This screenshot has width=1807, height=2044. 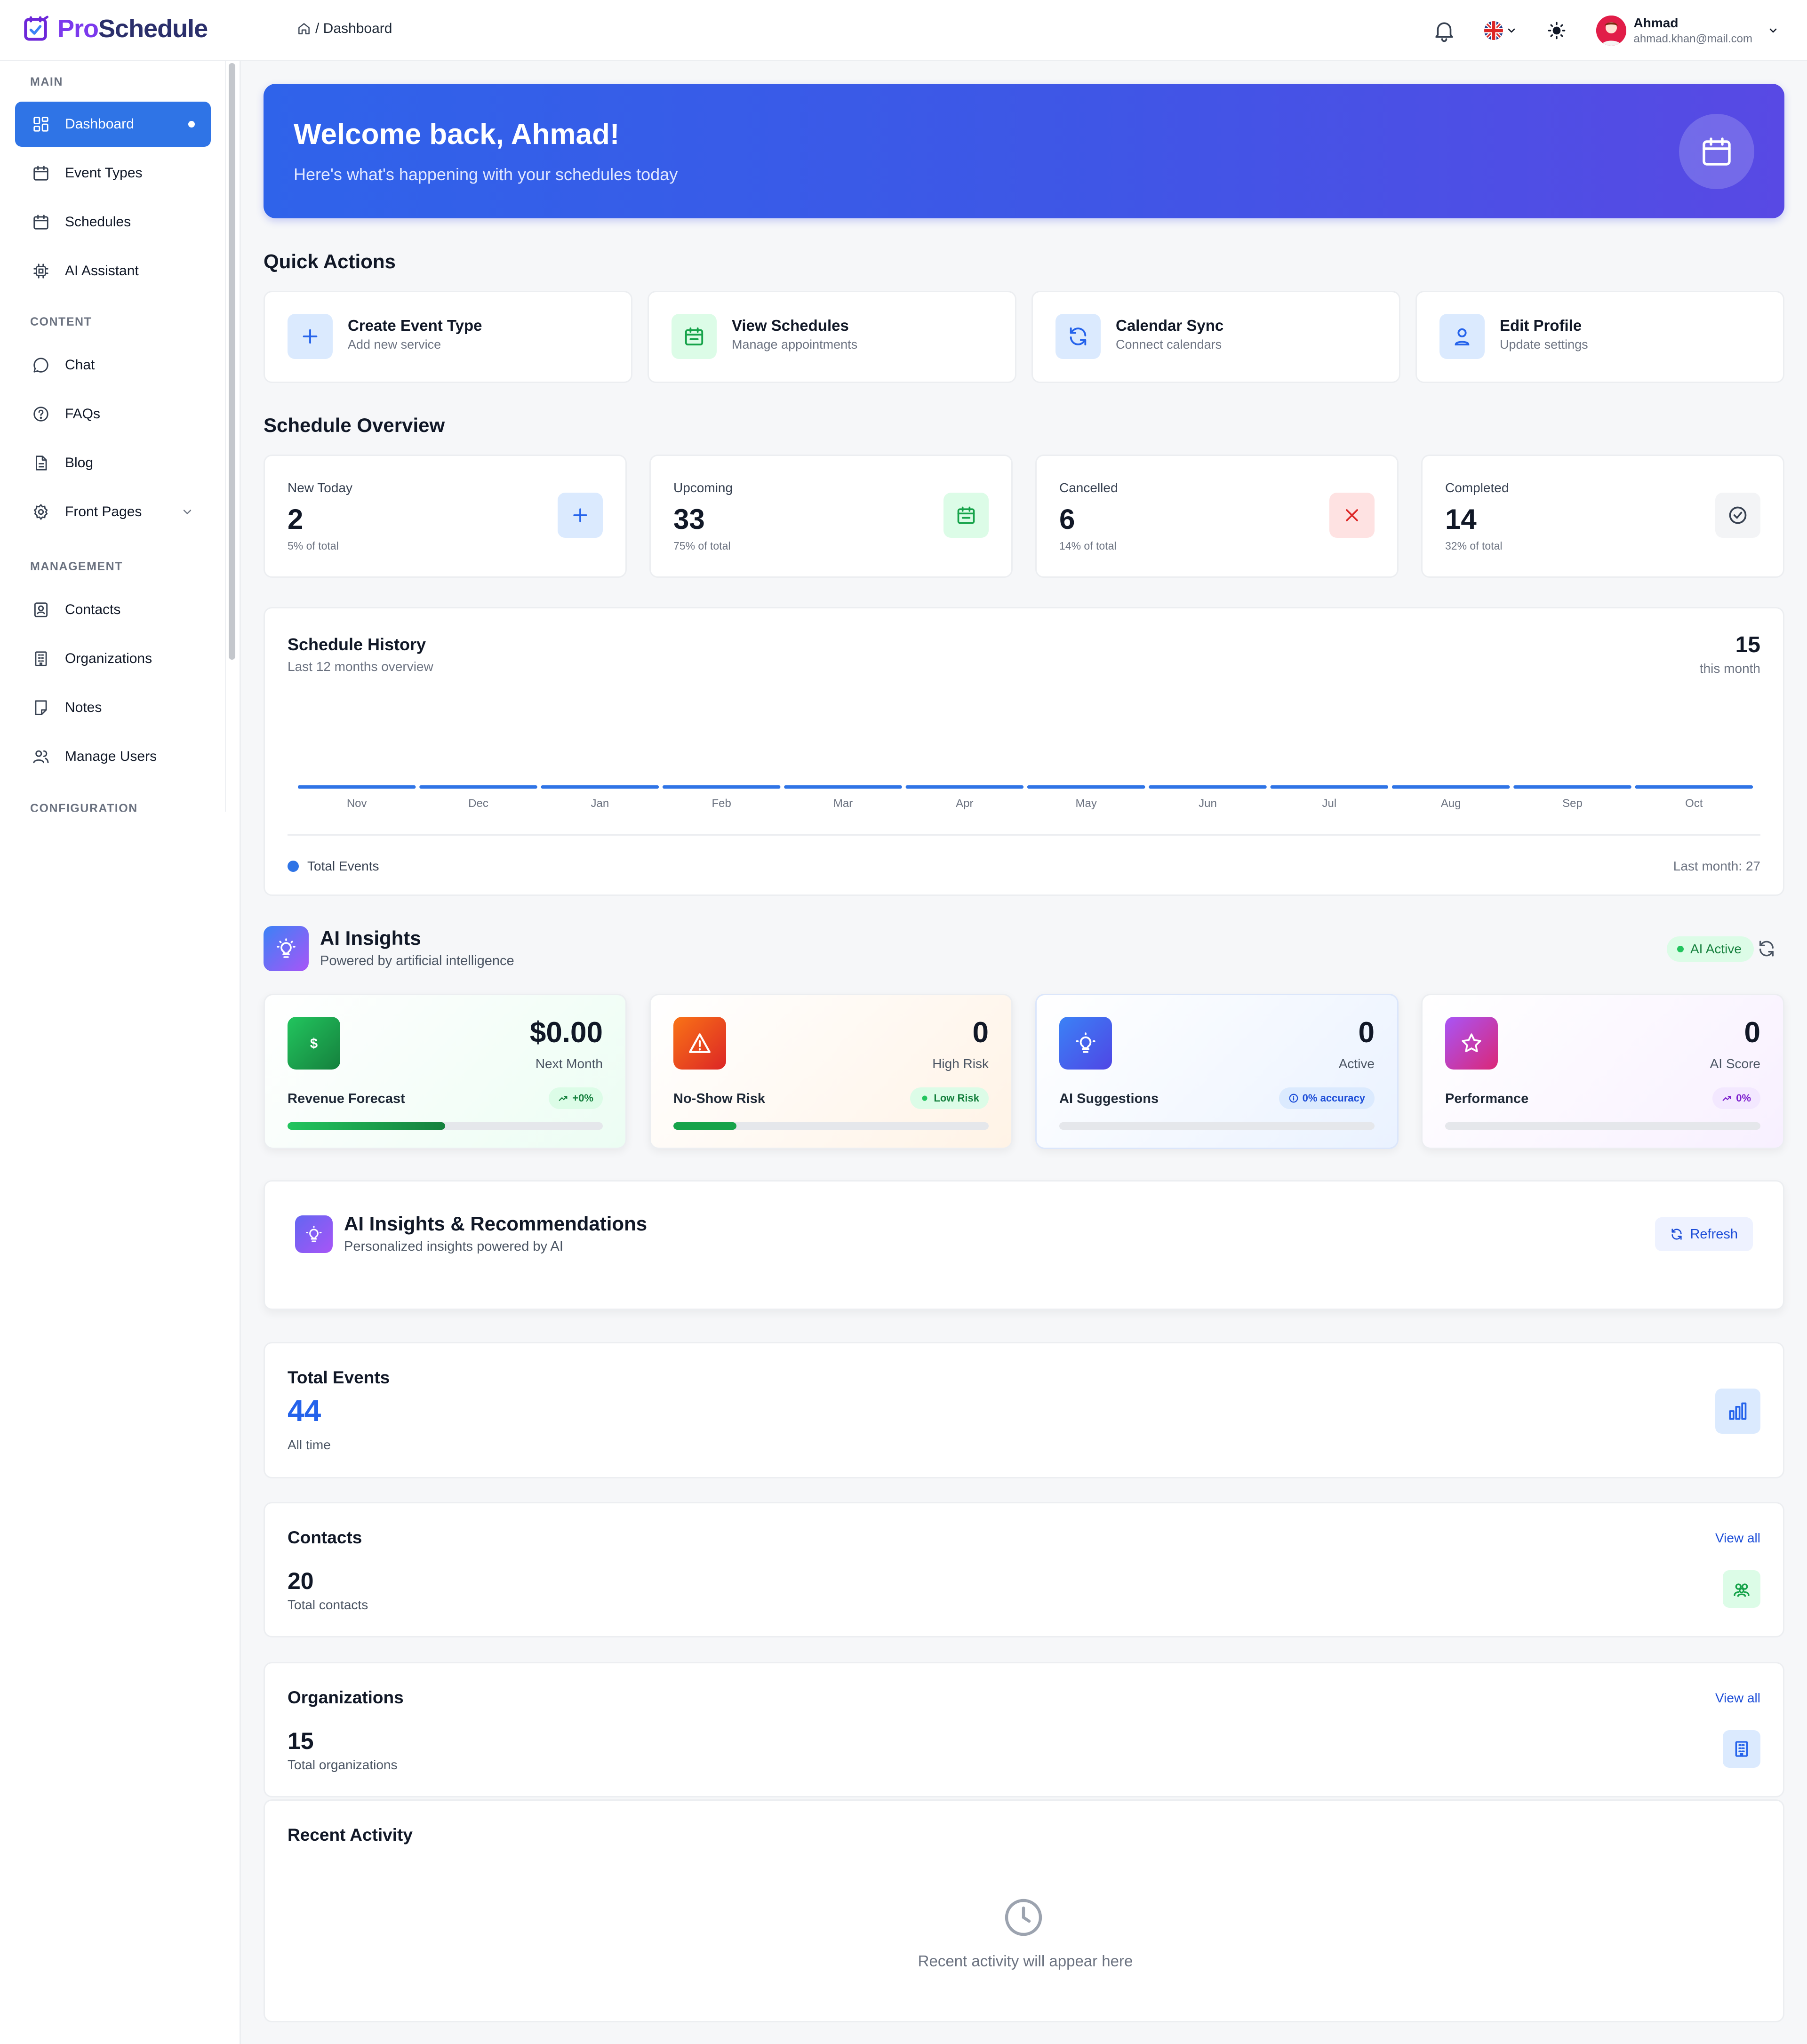 What do you see at coordinates (313, 546) in the screenshot?
I see `stat-note: 5% of total` at bounding box center [313, 546].